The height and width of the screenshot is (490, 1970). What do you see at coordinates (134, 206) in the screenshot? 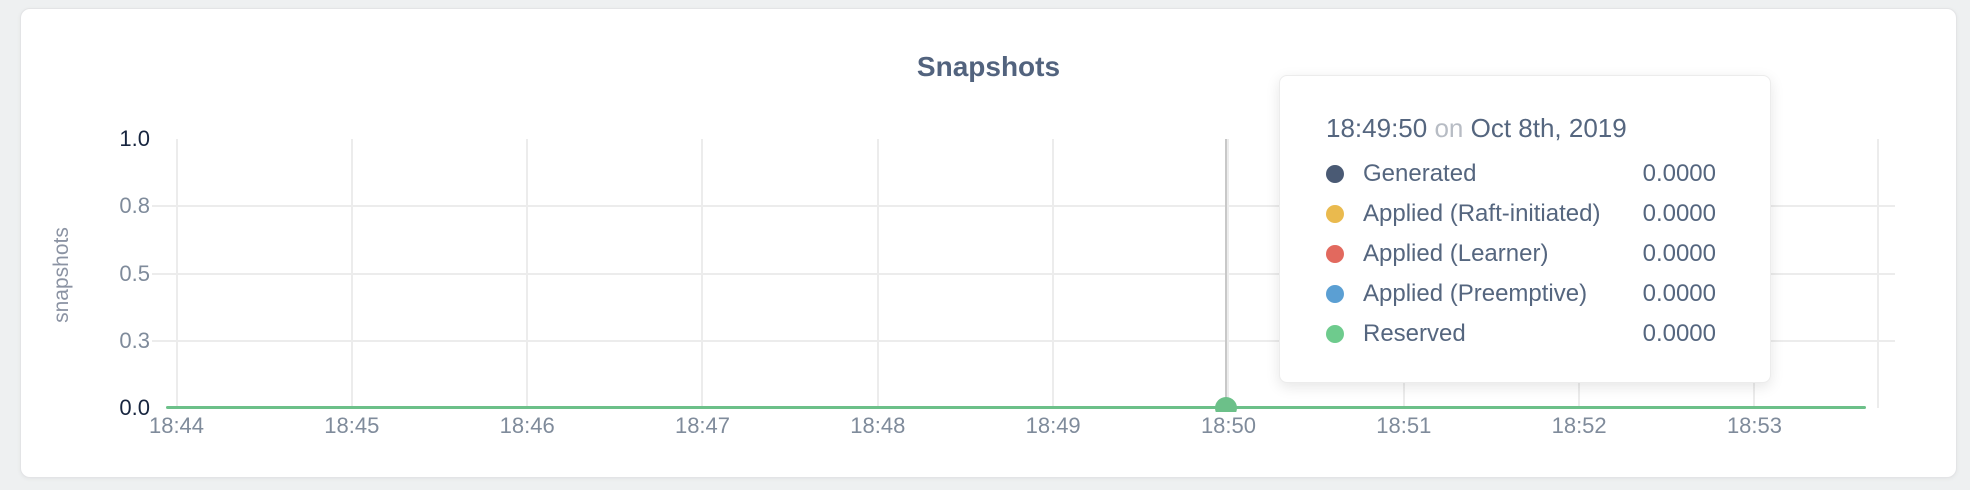
I see `y-tick-label: 0.8` at bounding box center [134, 206].